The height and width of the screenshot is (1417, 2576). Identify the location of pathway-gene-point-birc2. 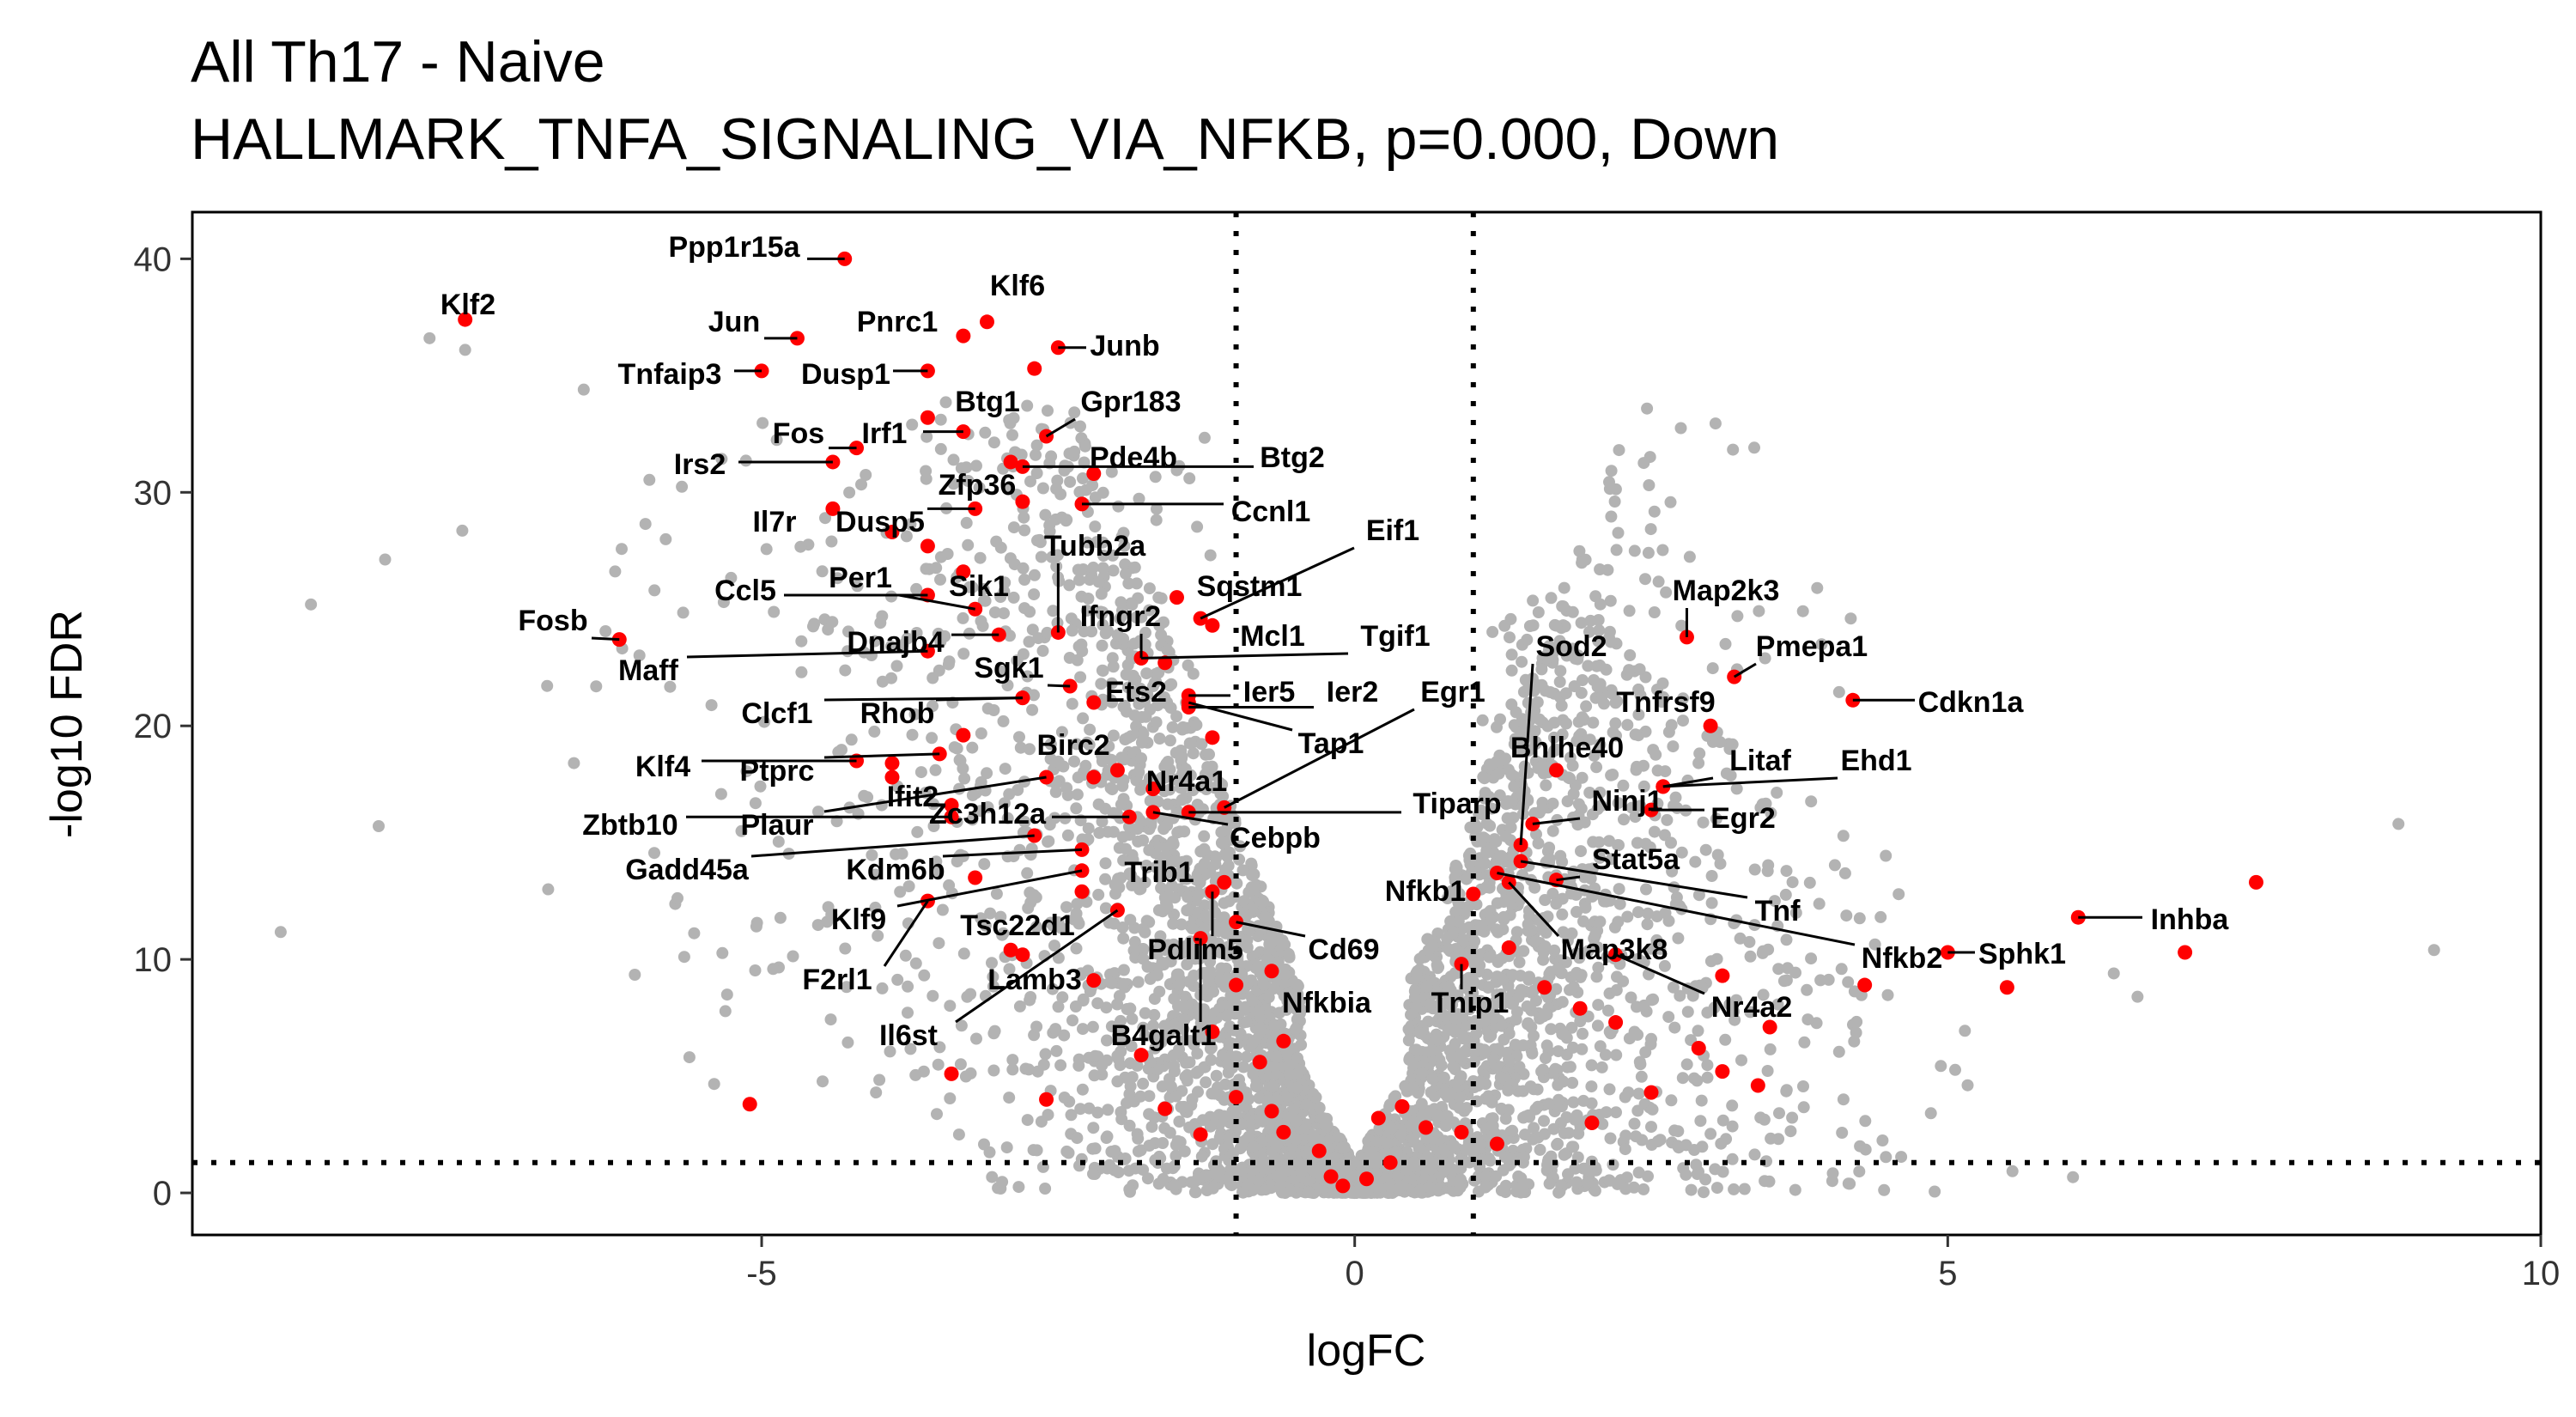
(1094, 777).